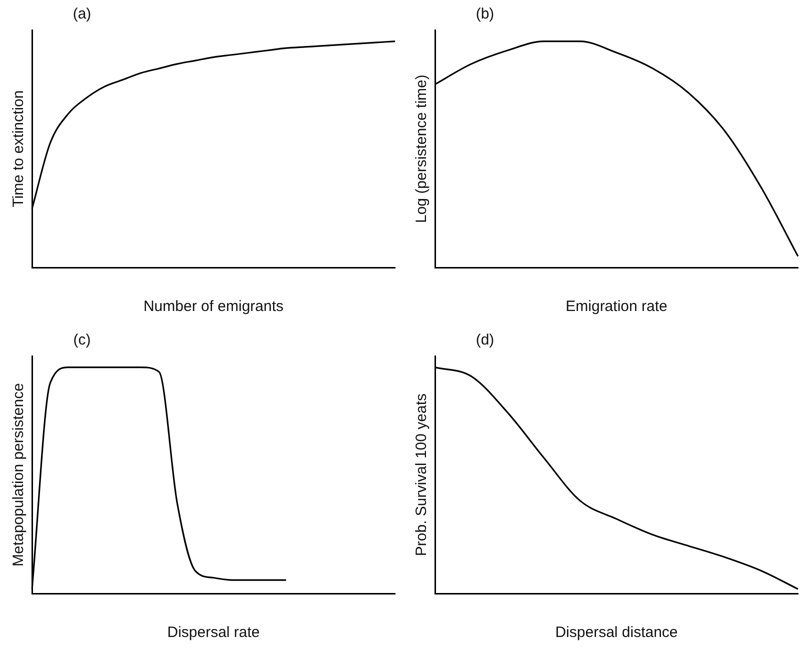 The width and height of the screenshot is (806, 653). What do you see at coordinates (421, 475) in the screenshot?
I see `y-axis-title: Prob. Survival 100 yeats` at bounding box center [421, 475].